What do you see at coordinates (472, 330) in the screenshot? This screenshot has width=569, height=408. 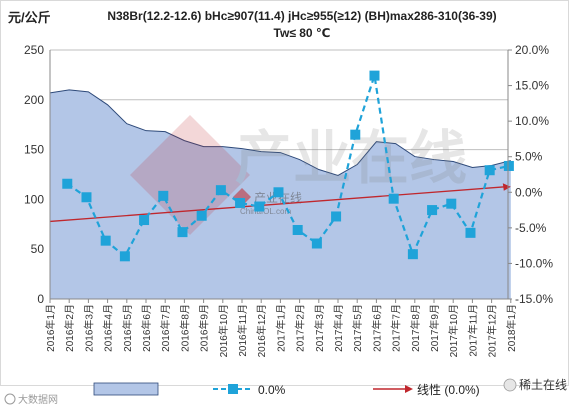 I see `x-tick-label: 2017年11月` at bounding box center [472, 330].